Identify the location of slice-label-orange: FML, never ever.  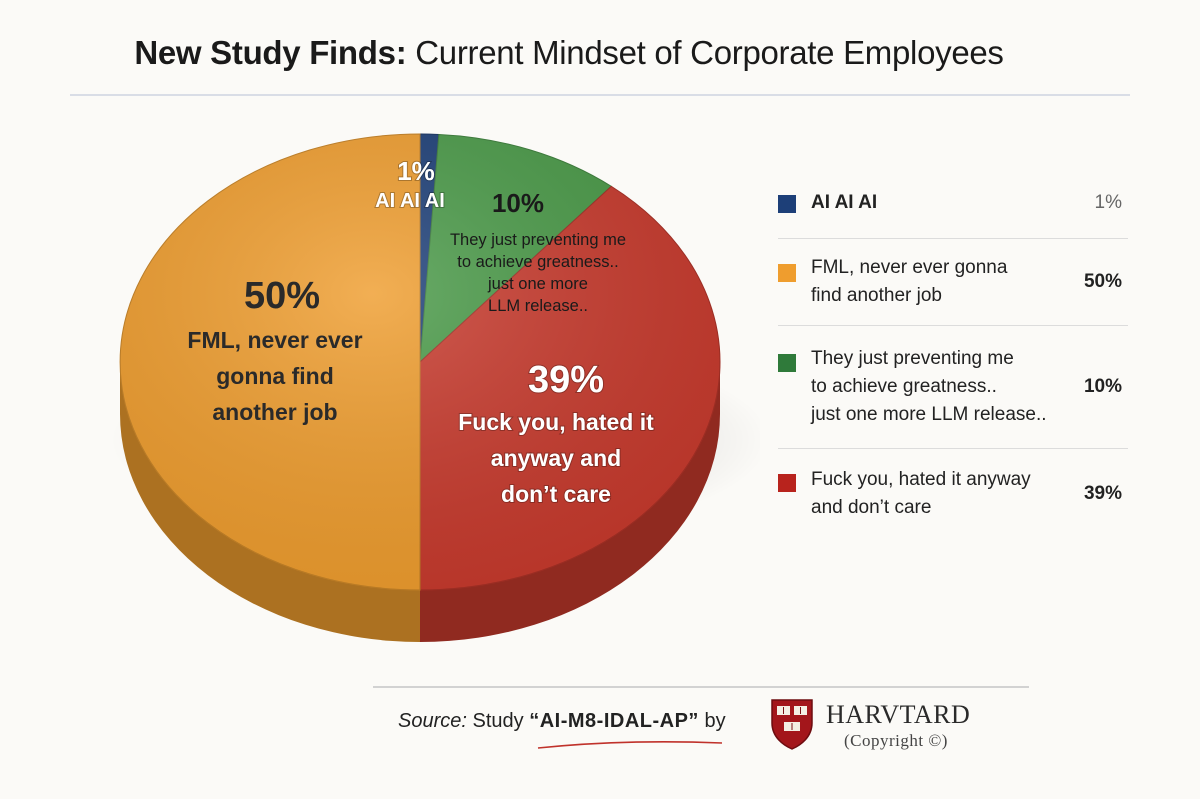
(274, 340).